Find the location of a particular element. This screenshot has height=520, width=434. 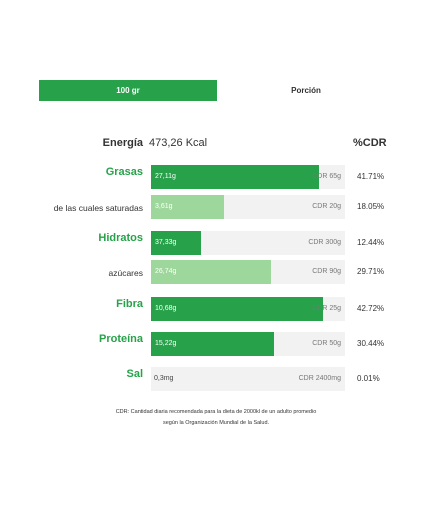

cdr-percentage: 41.71% is located at coordinates (371, 176).